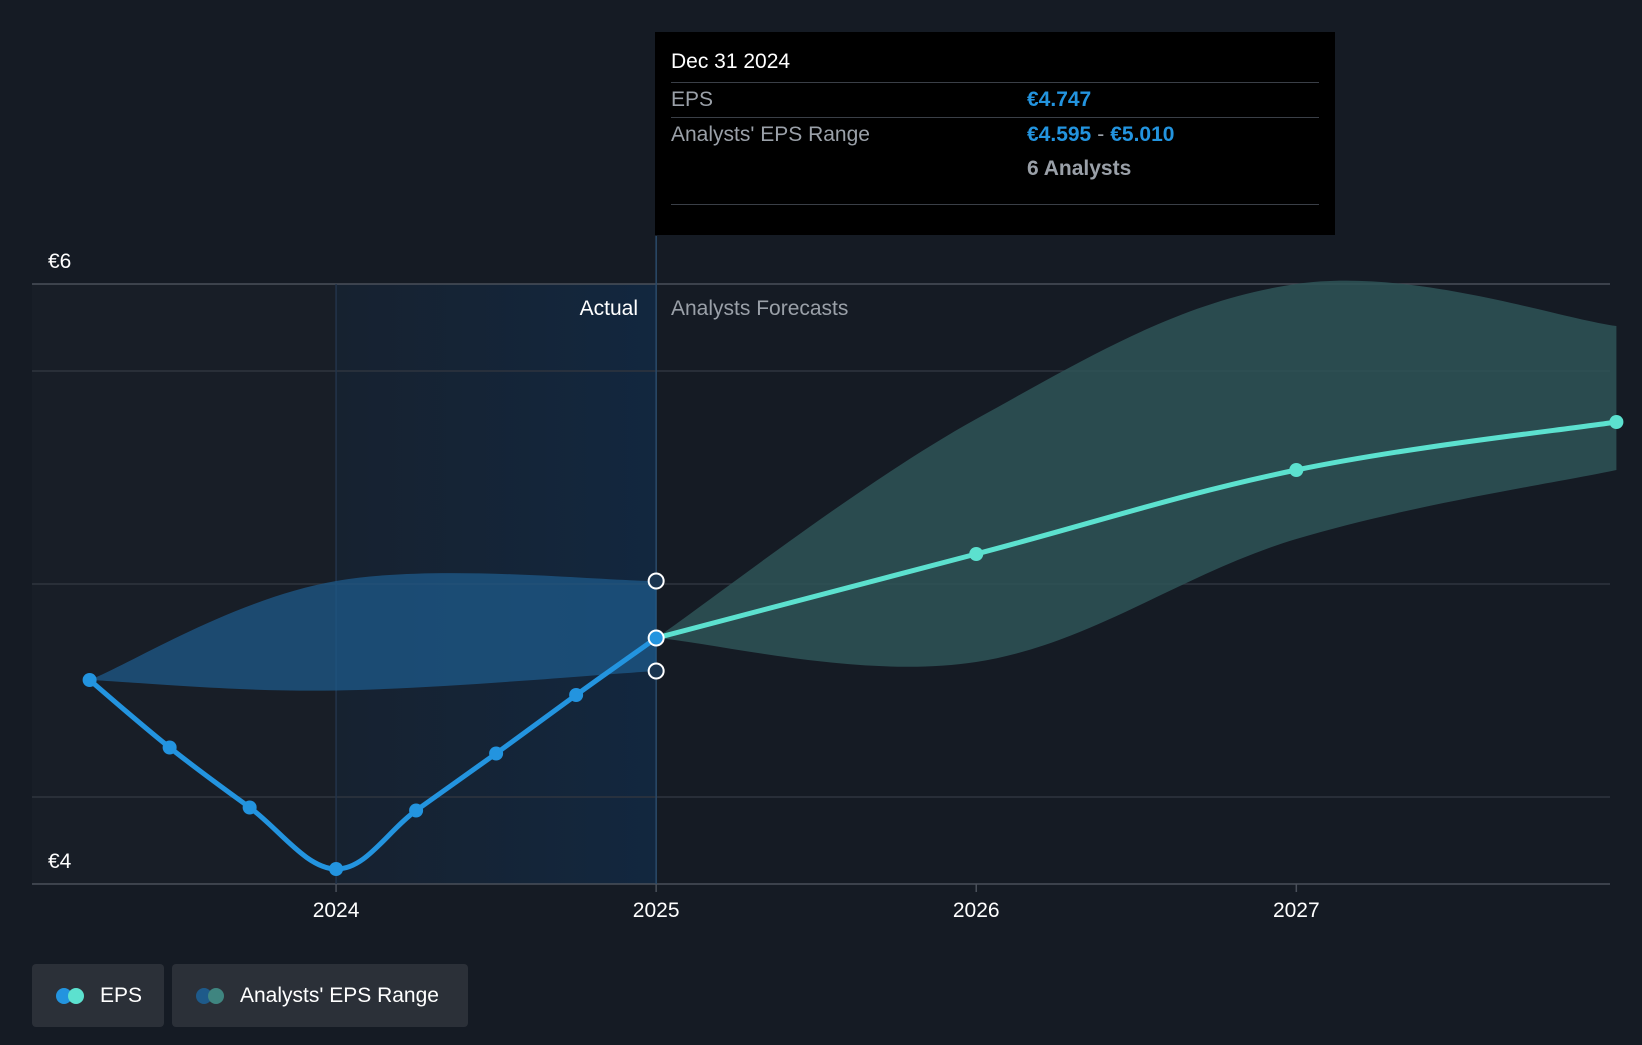 This screenshot has width=1642, height=1045. I want to click on y-label-bottom: €4, so click(60, 861).